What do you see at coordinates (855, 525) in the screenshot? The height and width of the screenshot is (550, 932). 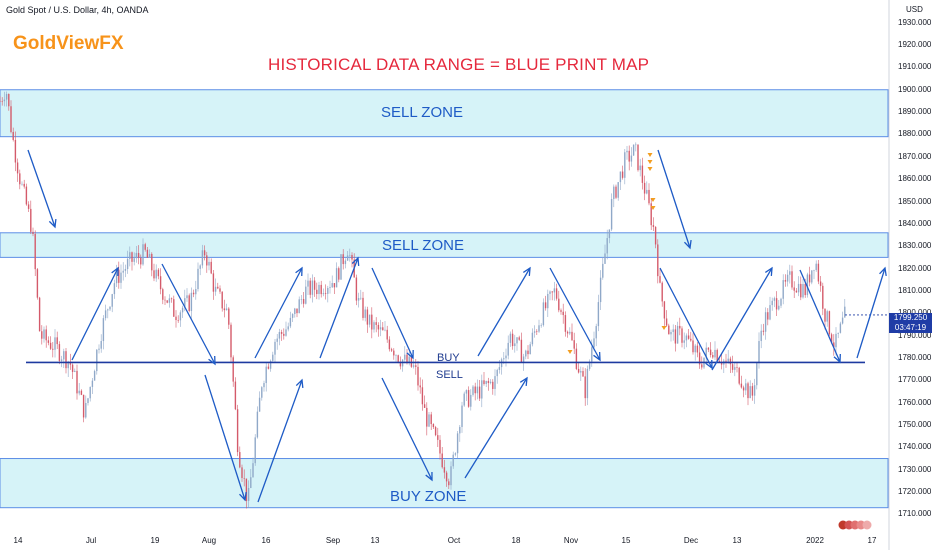 I see `flag-icons` at bounding box center [855, 525].